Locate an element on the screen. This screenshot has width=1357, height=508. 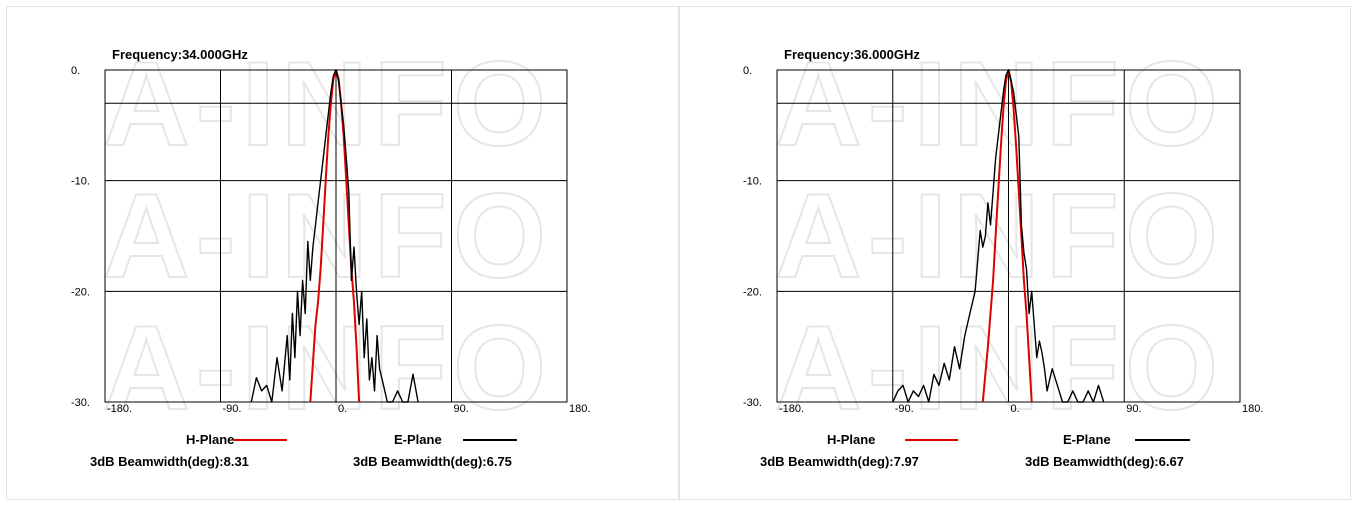
chart-title: Frequency:34.000GHz is located at coordinates (180, 54).